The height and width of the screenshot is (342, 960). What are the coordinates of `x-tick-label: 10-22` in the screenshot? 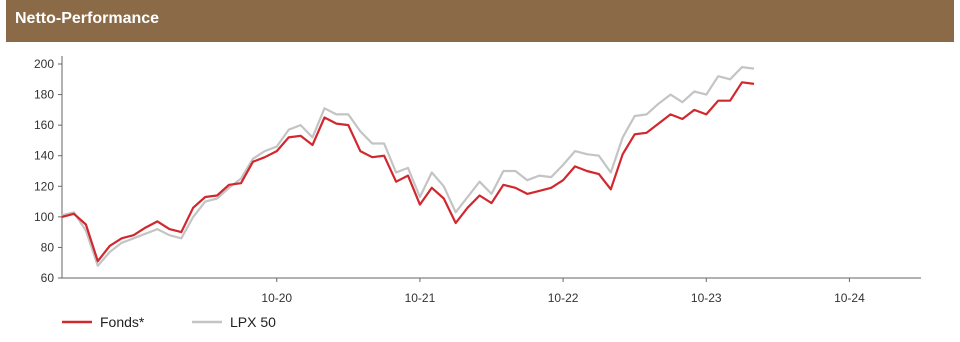 It's located at (563, 298).